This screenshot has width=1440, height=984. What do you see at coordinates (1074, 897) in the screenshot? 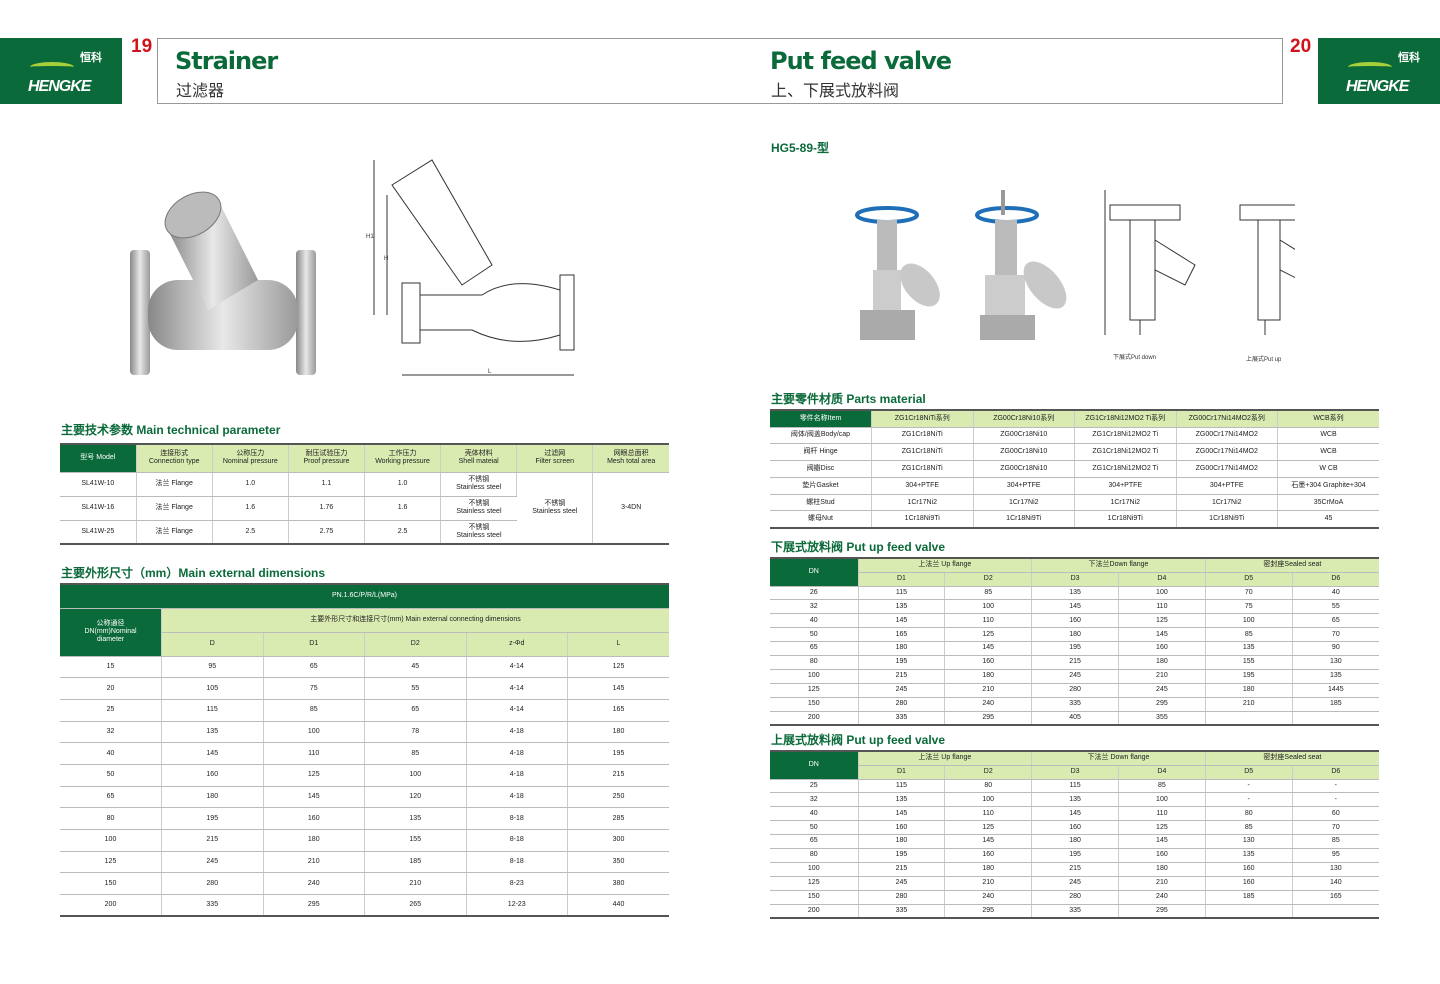
I see `table-row: 150 280 240 280 240 185 165` at bounding box center [1074, 897].